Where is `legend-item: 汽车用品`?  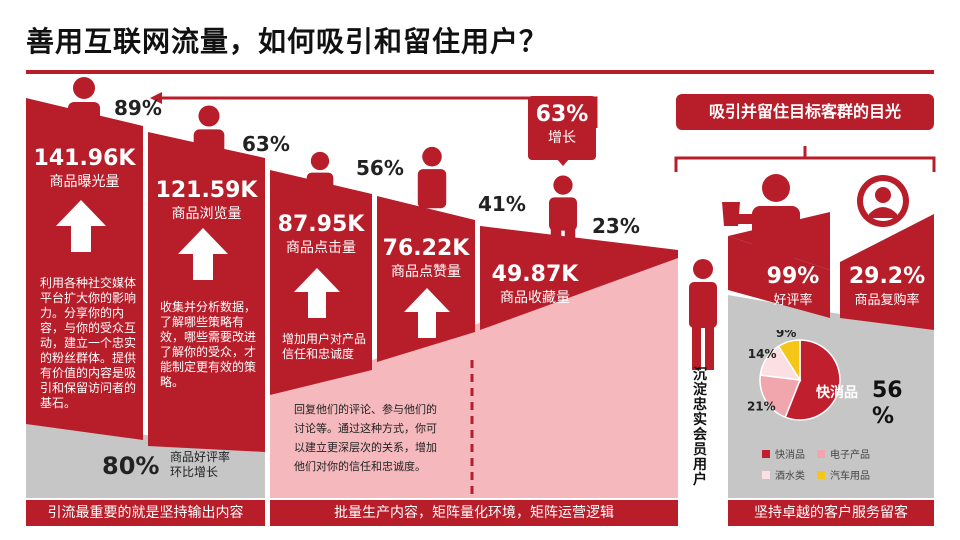
legend-item: 汽车用品 is located at coordinates (843, 474).